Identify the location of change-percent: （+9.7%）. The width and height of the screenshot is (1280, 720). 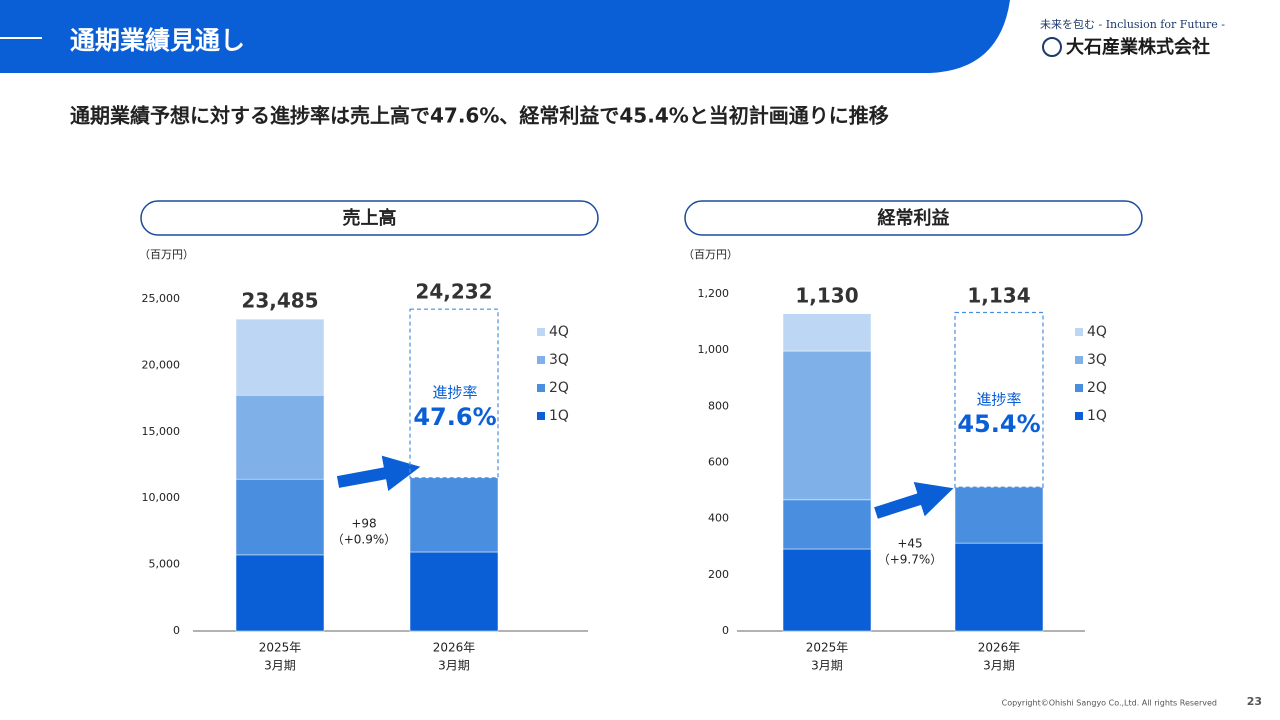
(910, 560).